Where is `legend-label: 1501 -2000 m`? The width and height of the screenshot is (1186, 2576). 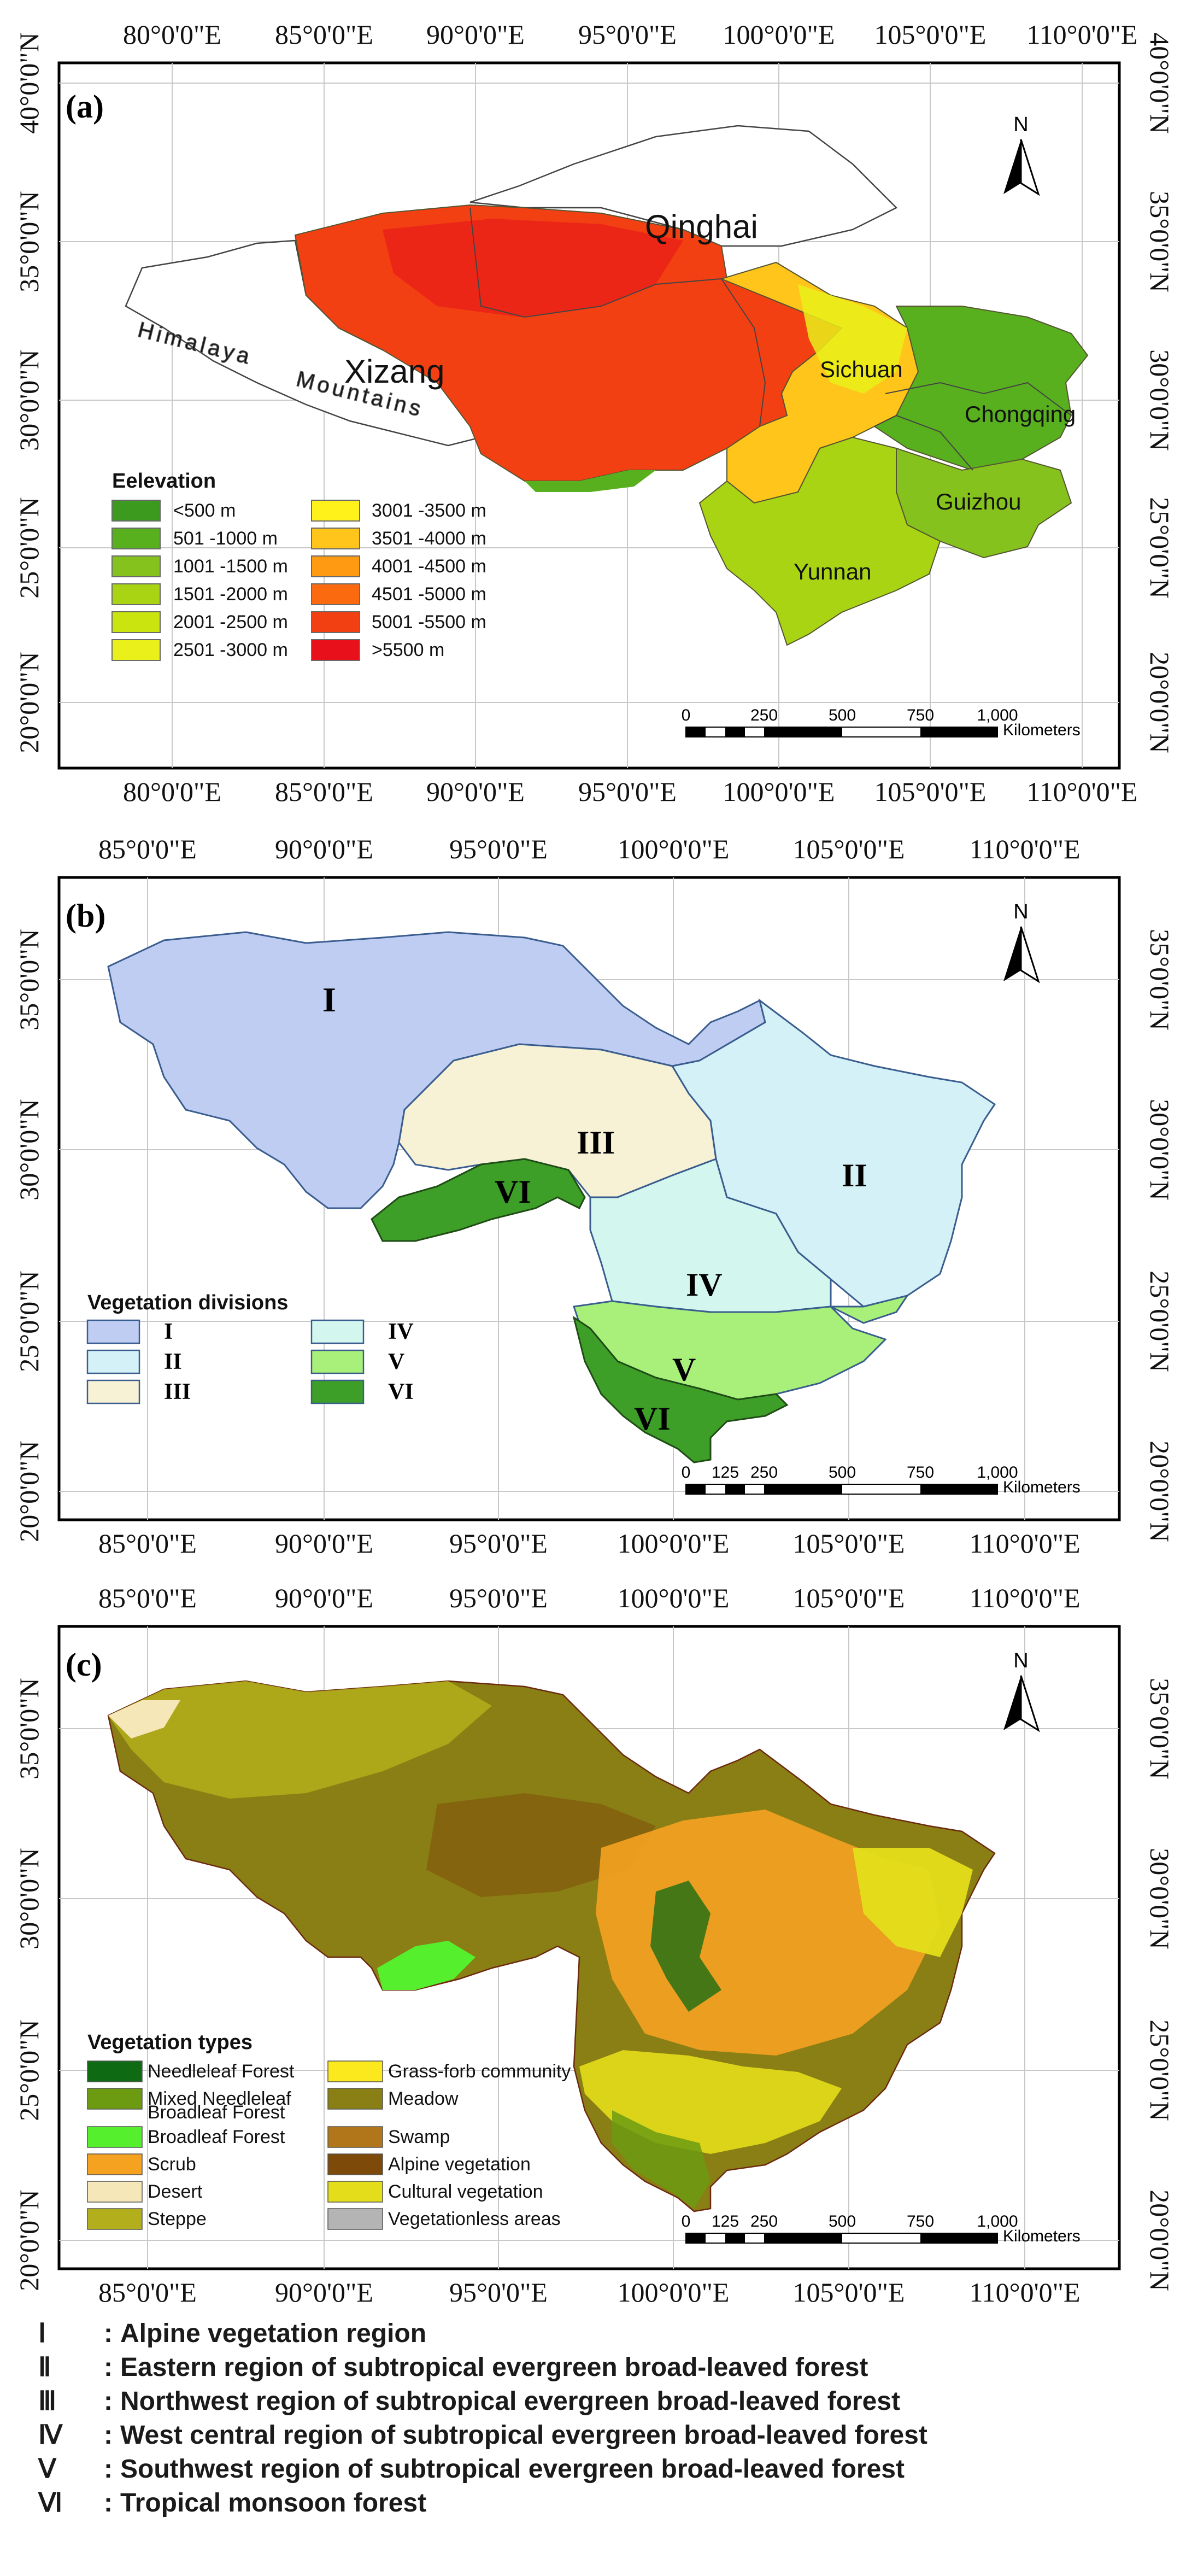
legend-label: 1501 -2000 m is located at coordinates (231, 595).